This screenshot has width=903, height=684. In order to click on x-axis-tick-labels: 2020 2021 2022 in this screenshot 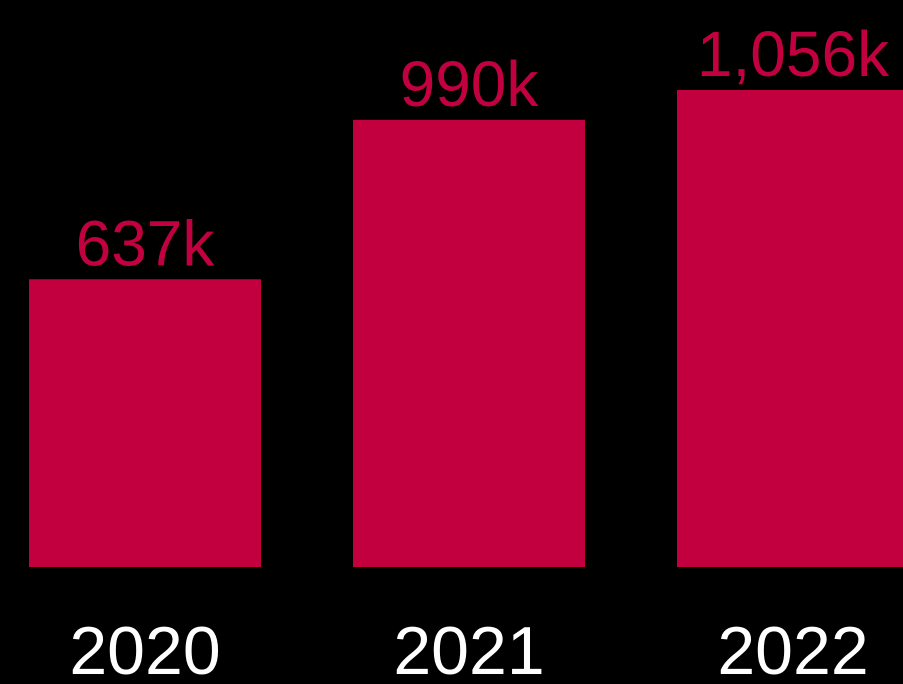, I will do `click(468, 648)`.